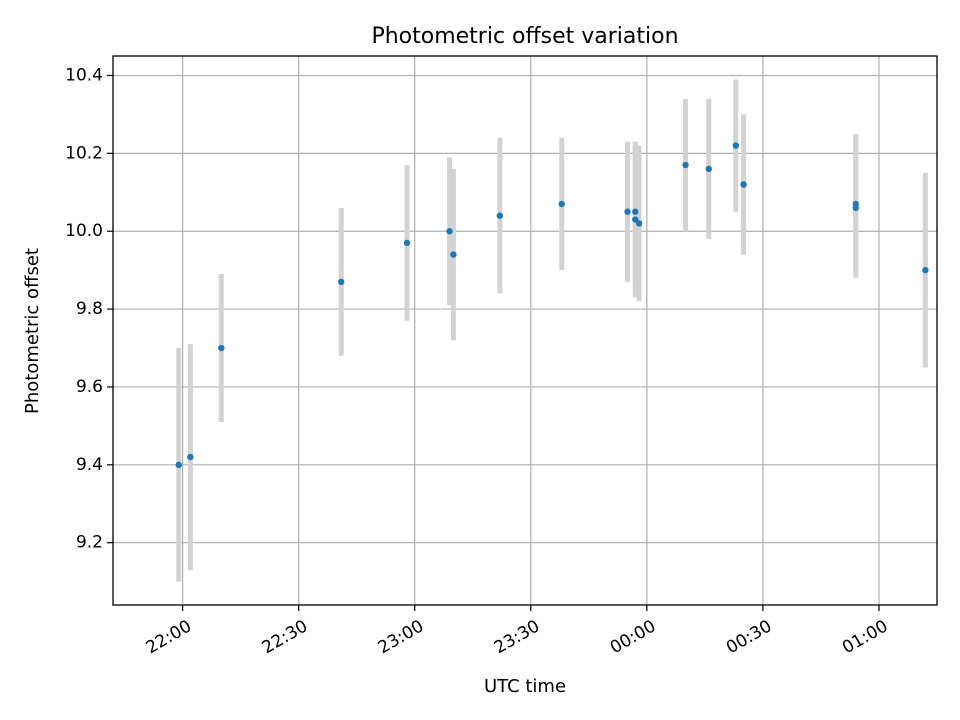 The image size is (960, 720). Describe the element at coordinates (32, 331) in the screenshot. I see `y-axis-label: Photometric offset` at that location.